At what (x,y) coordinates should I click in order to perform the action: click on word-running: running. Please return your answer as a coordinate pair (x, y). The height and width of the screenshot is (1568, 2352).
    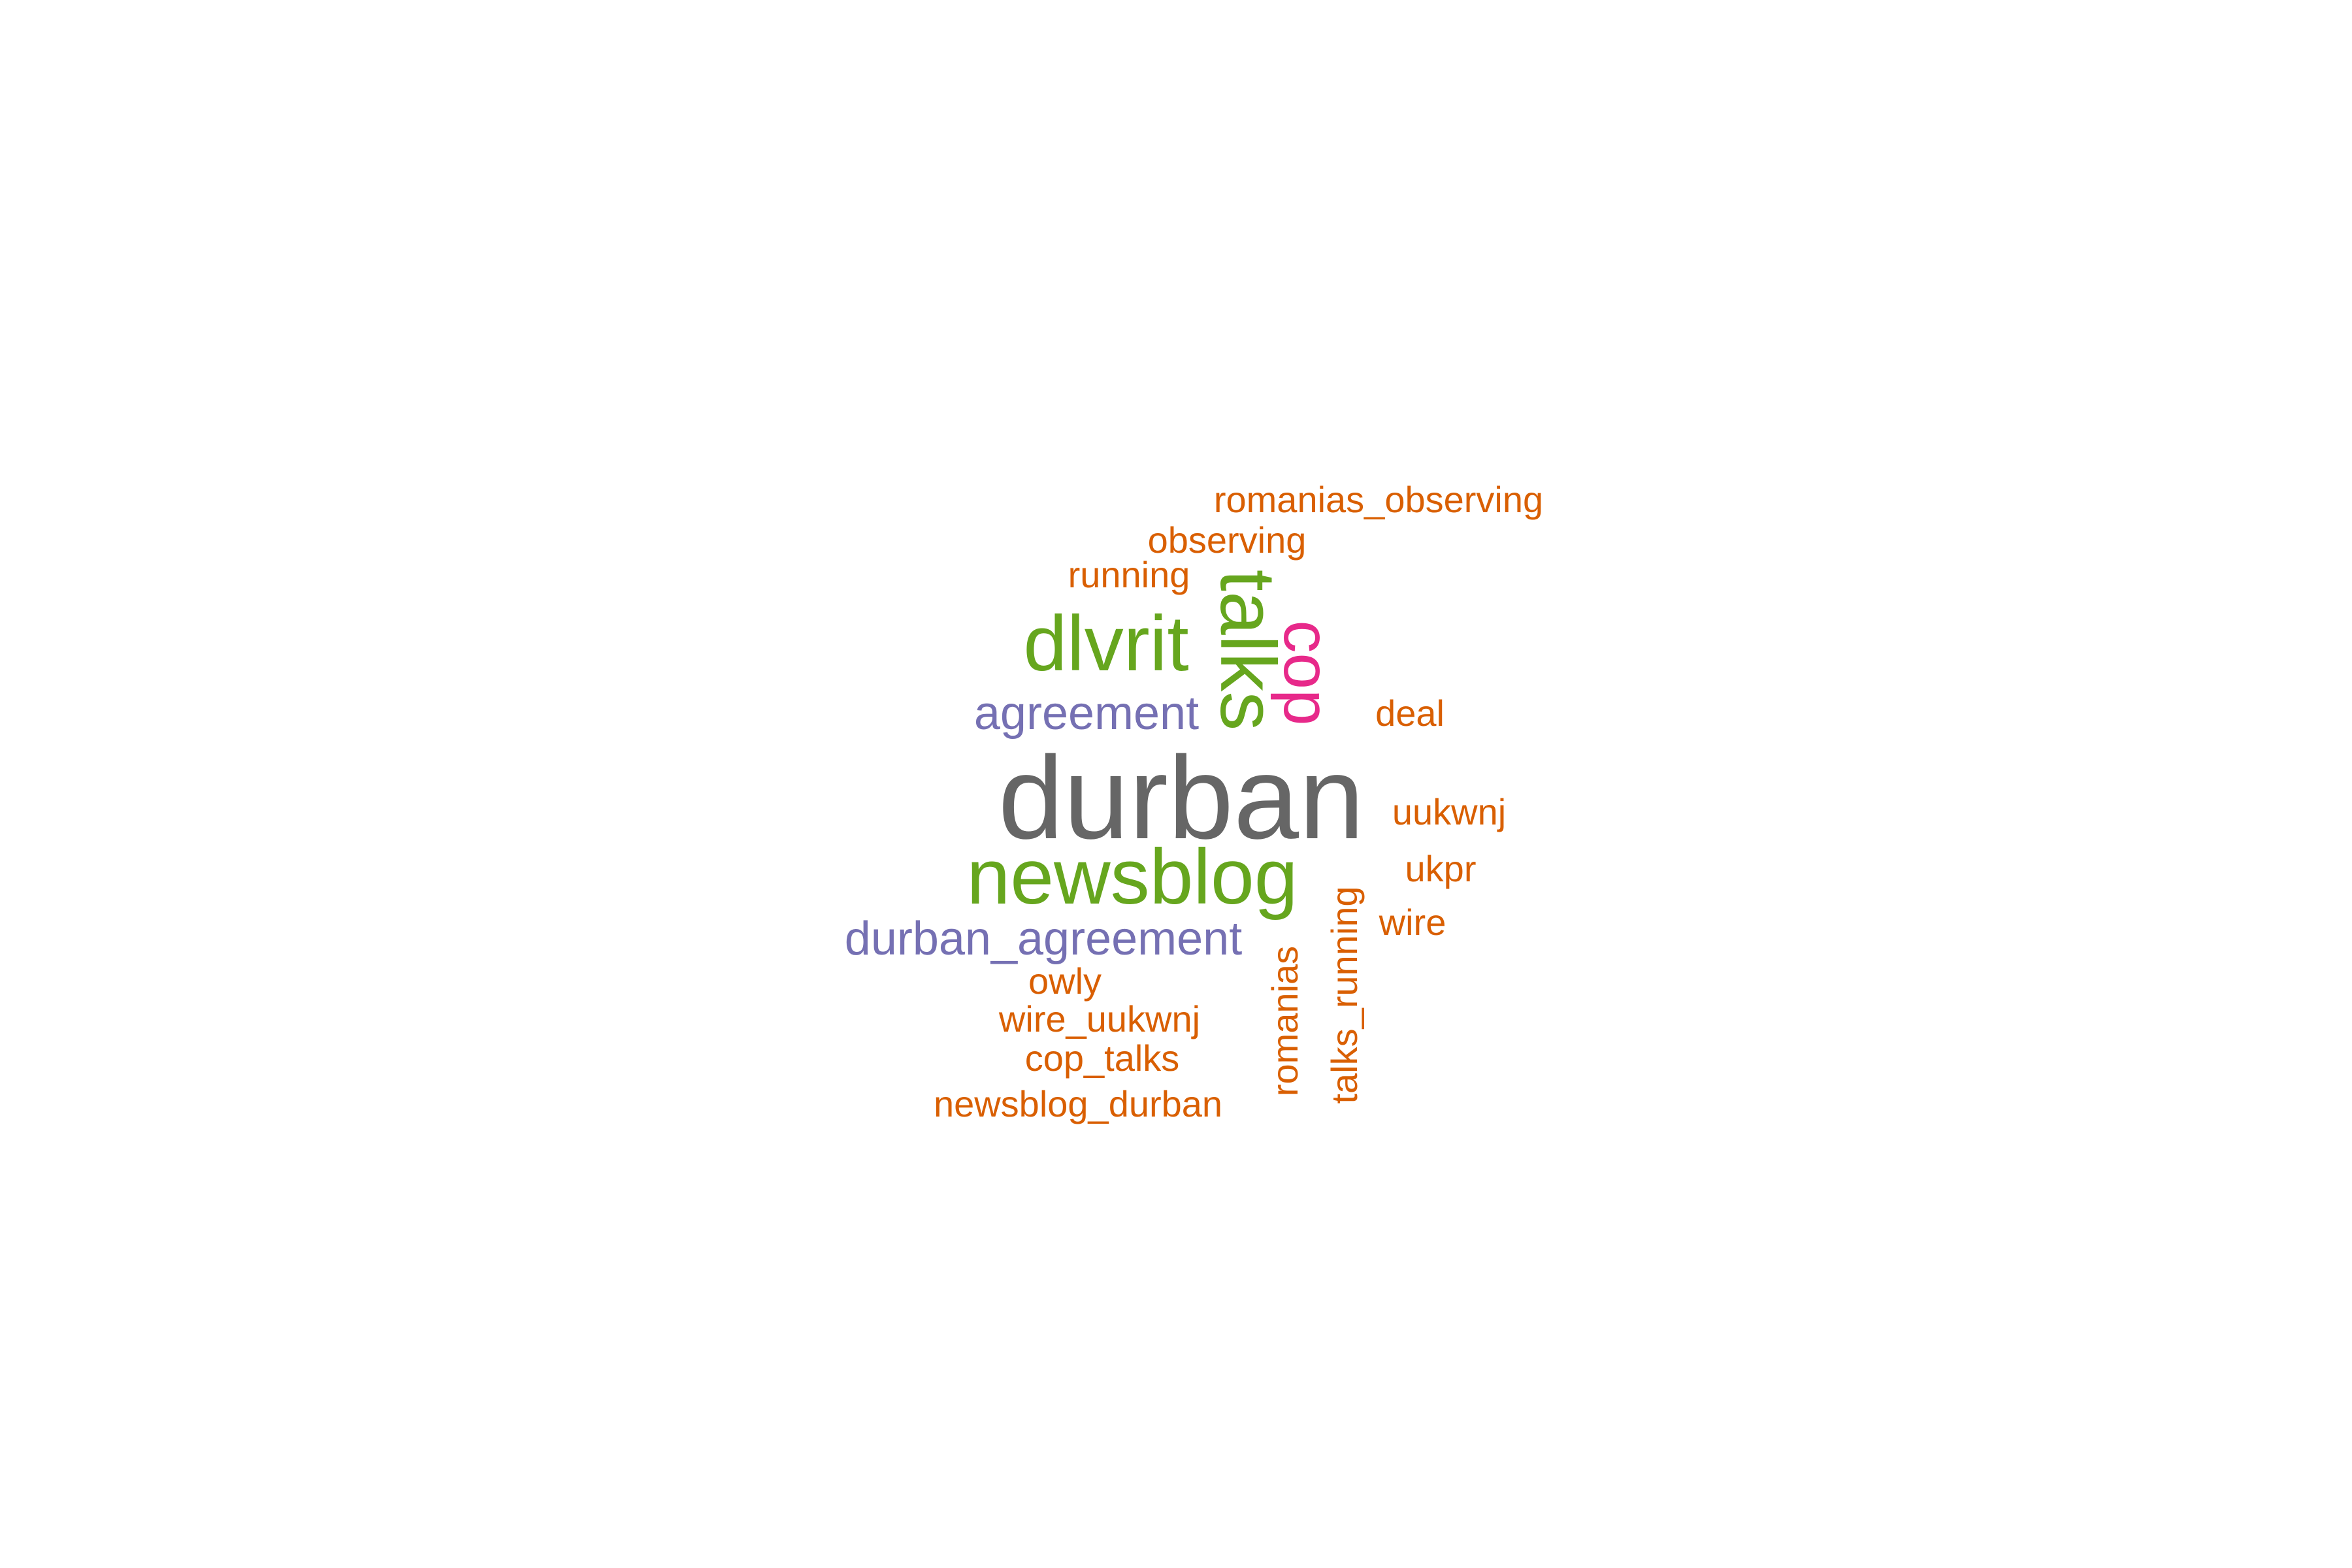
    Looking at the image, I should click on (1129, 574).